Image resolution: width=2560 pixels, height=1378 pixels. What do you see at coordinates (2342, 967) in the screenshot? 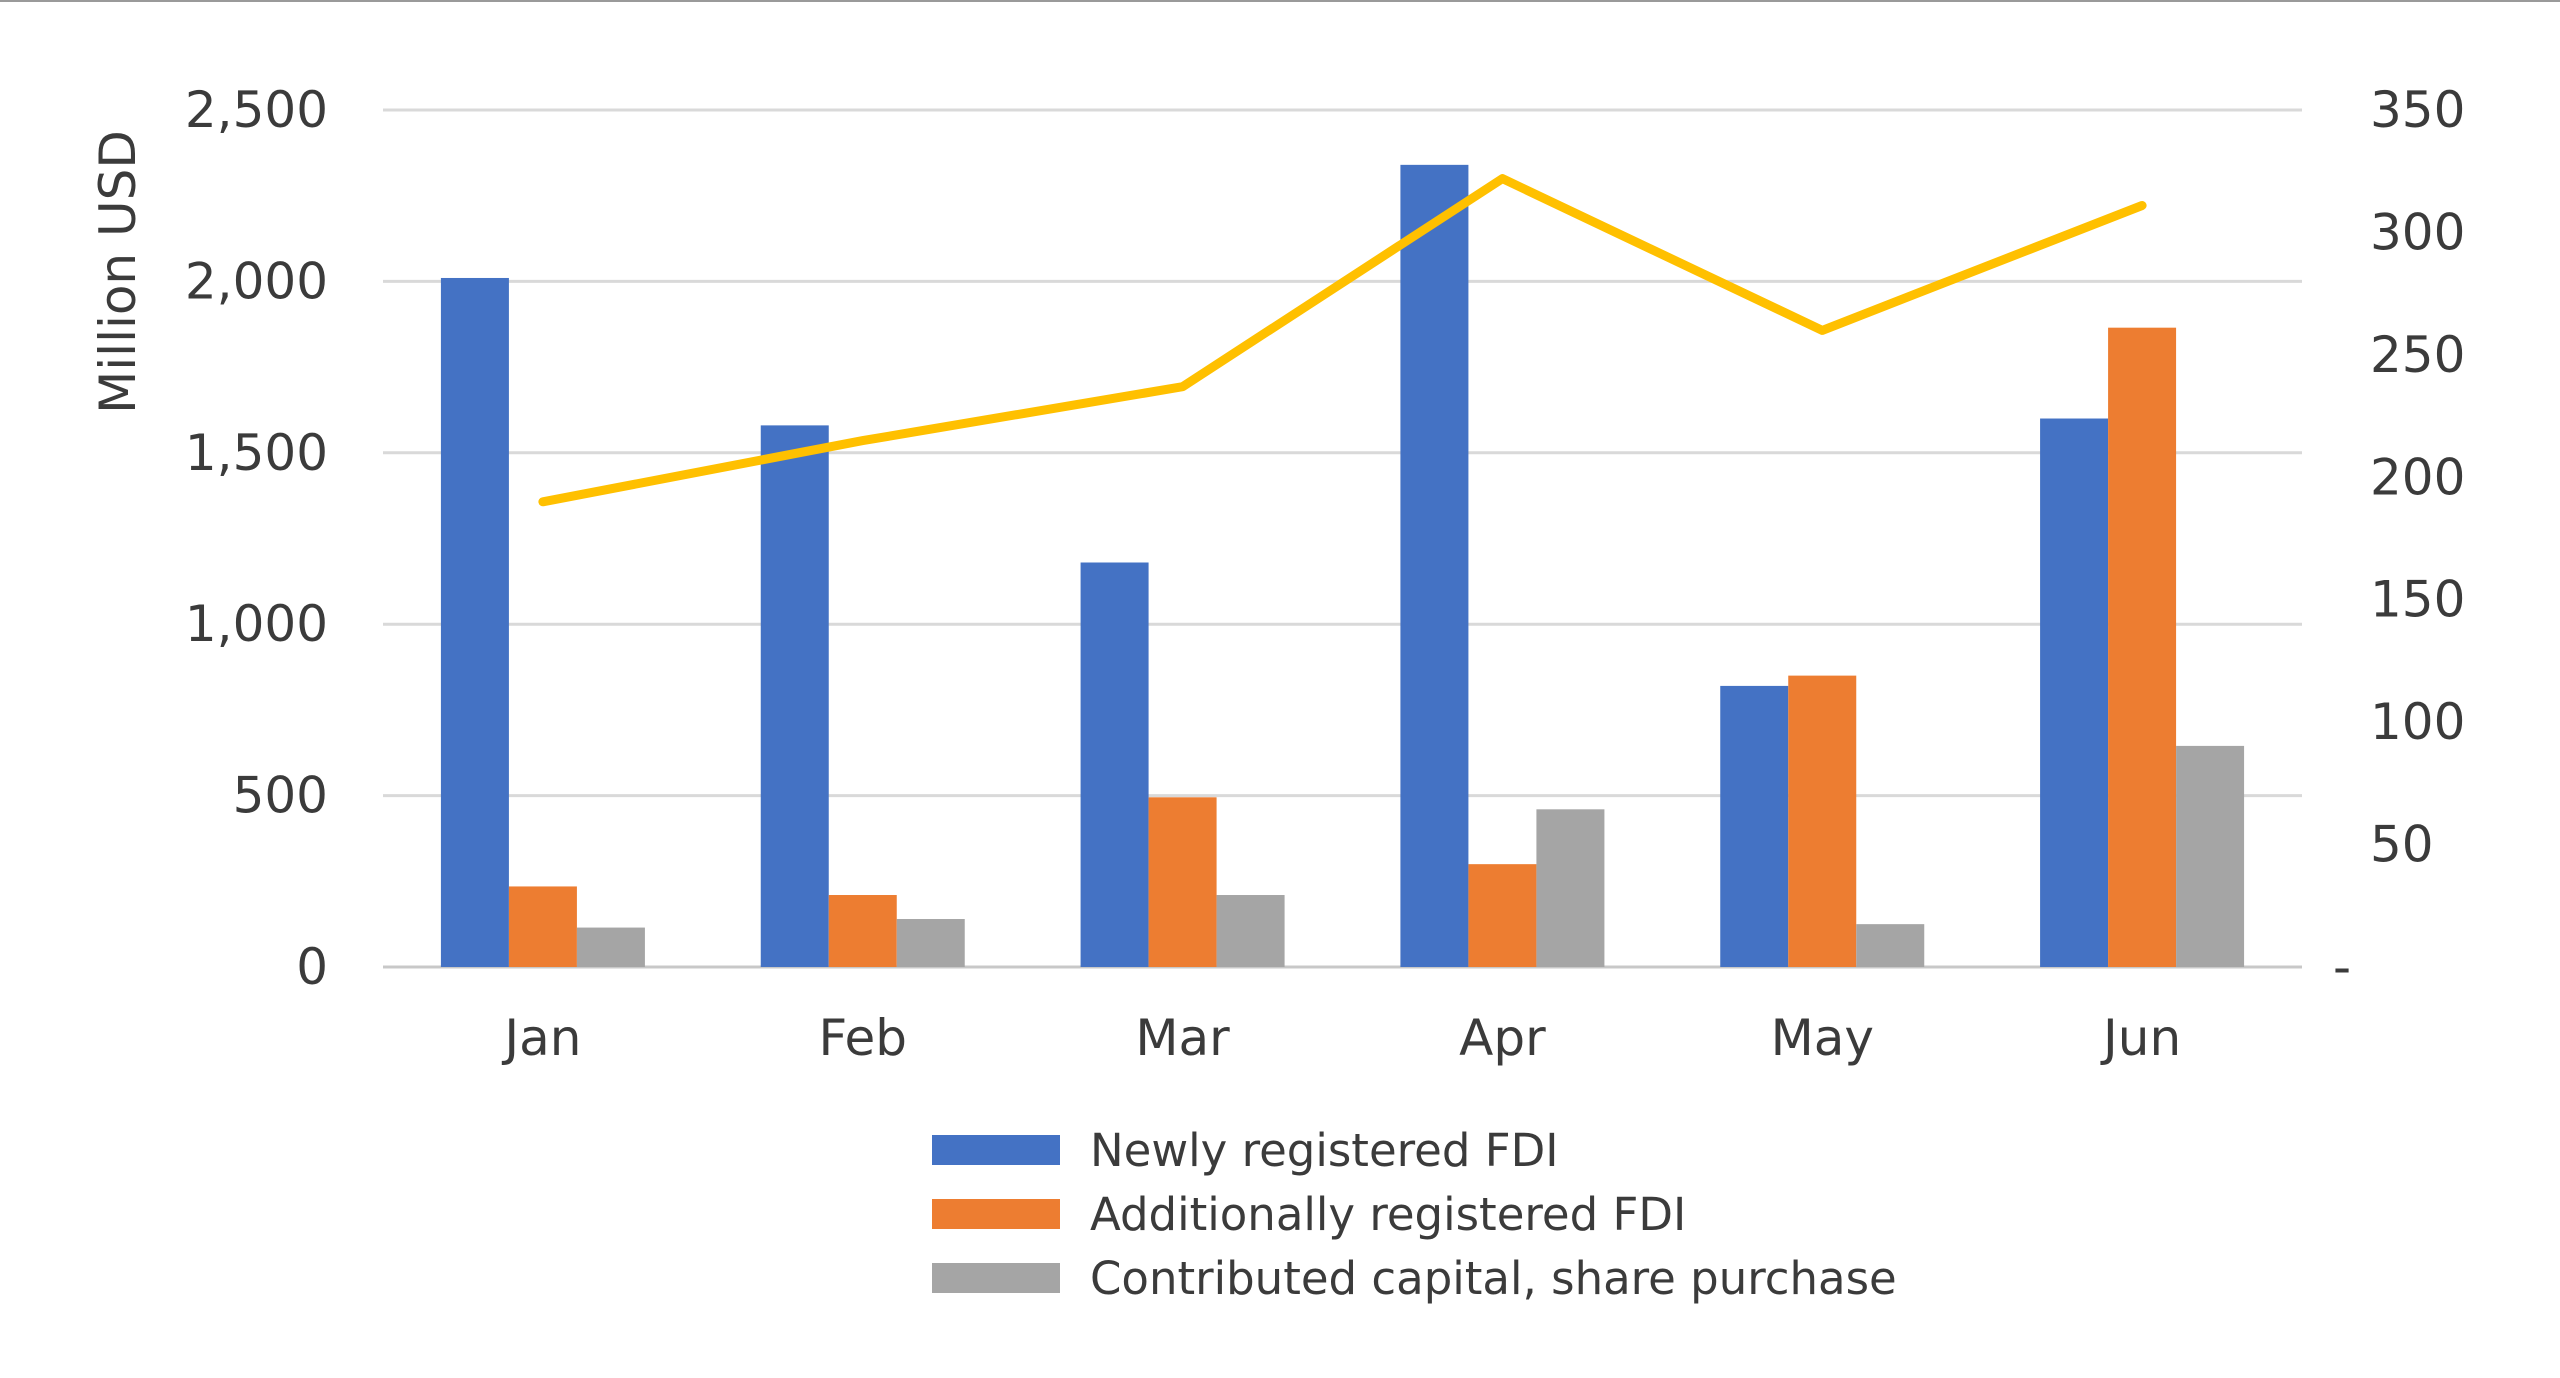
I see `y2-tick-label: -` at bounding box center [2342, 967].